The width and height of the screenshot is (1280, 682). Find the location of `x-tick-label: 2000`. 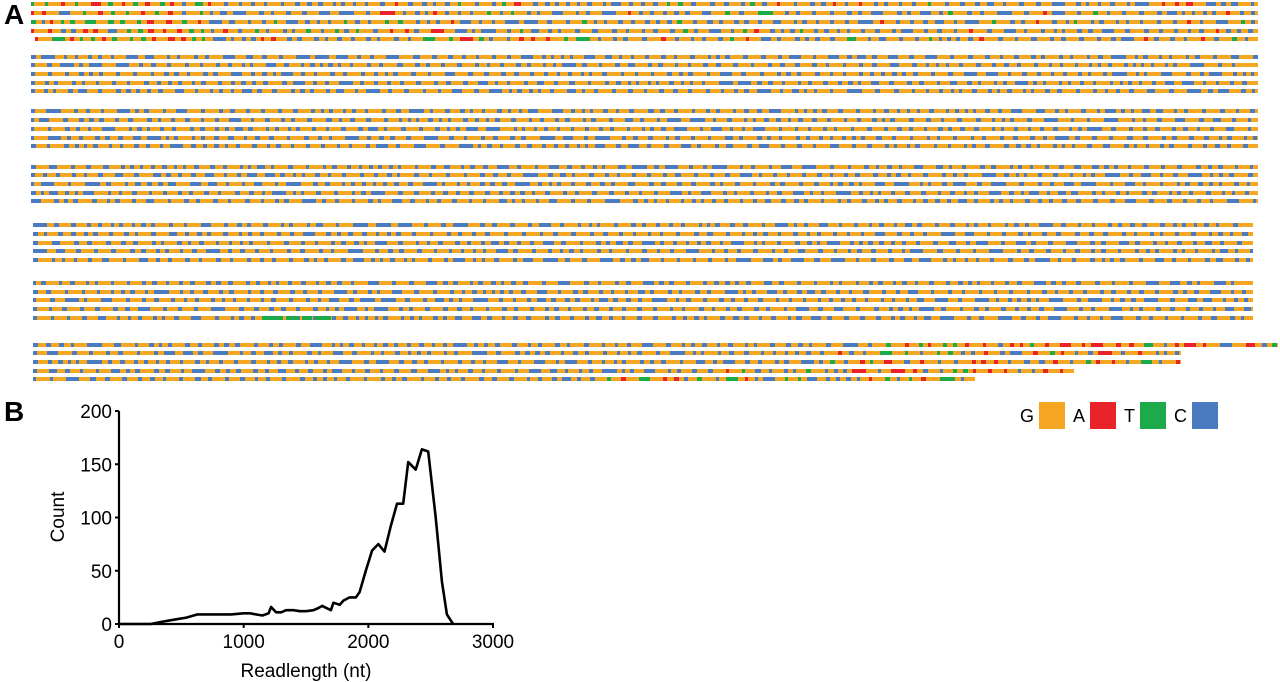

x-tick-label: 2000 is located at coordinates (368, 642).